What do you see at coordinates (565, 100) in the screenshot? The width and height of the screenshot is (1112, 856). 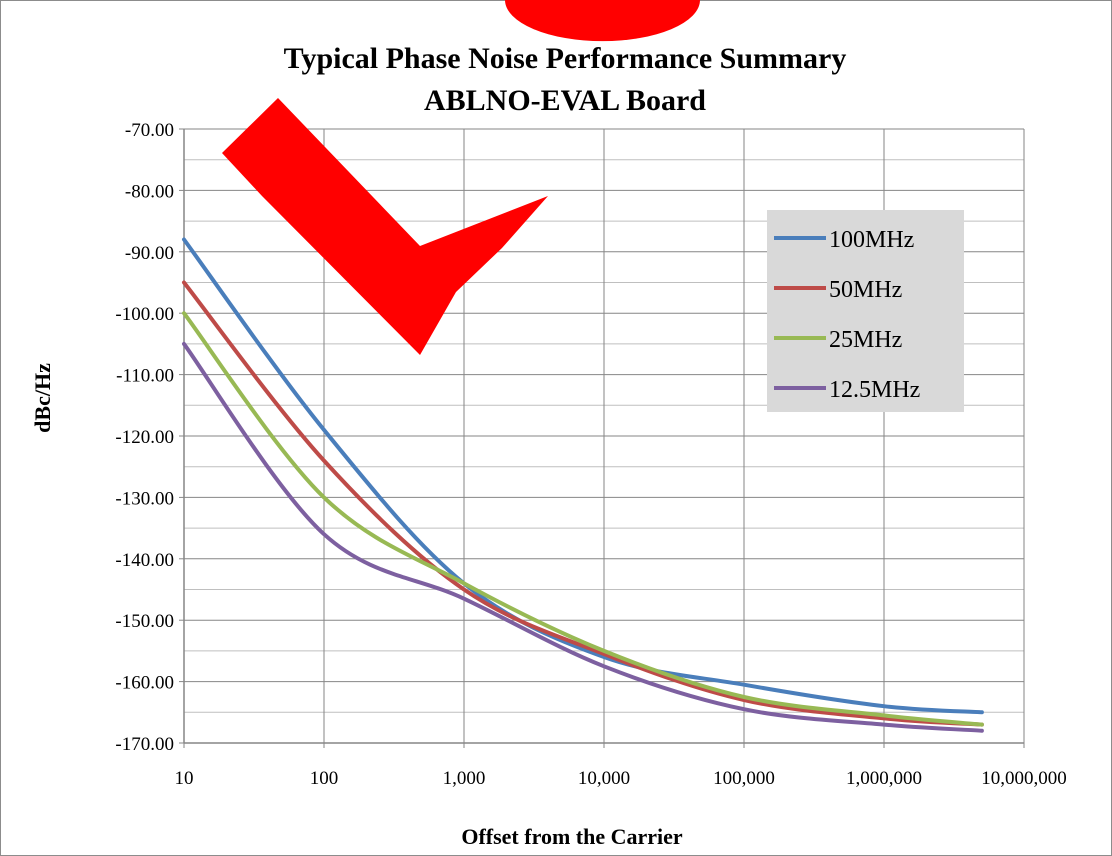 I see `chart-subtitle: ABLNO-EVAL Board` at bounding box center [565, 100].